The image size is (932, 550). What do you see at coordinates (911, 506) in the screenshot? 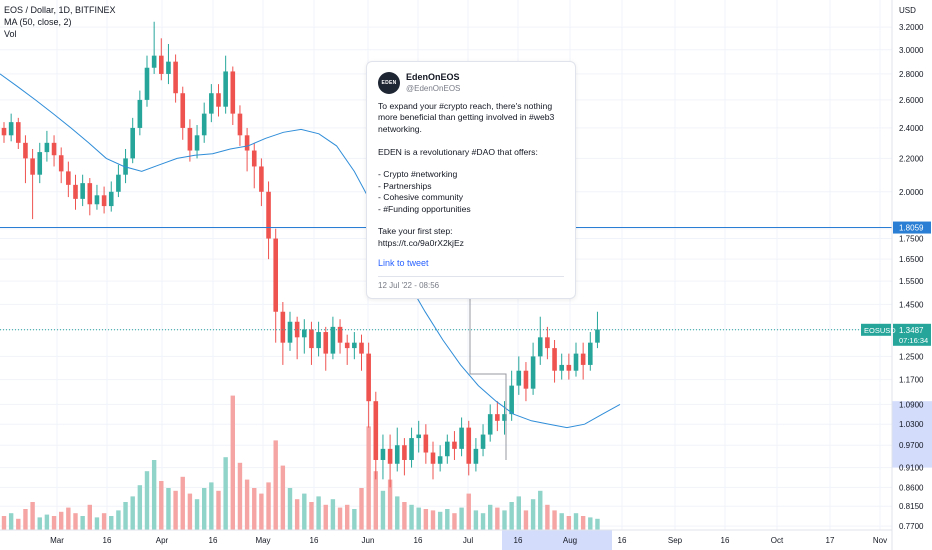
I see `price-tick-label: 0.8150` at bounding box center [911, 506].